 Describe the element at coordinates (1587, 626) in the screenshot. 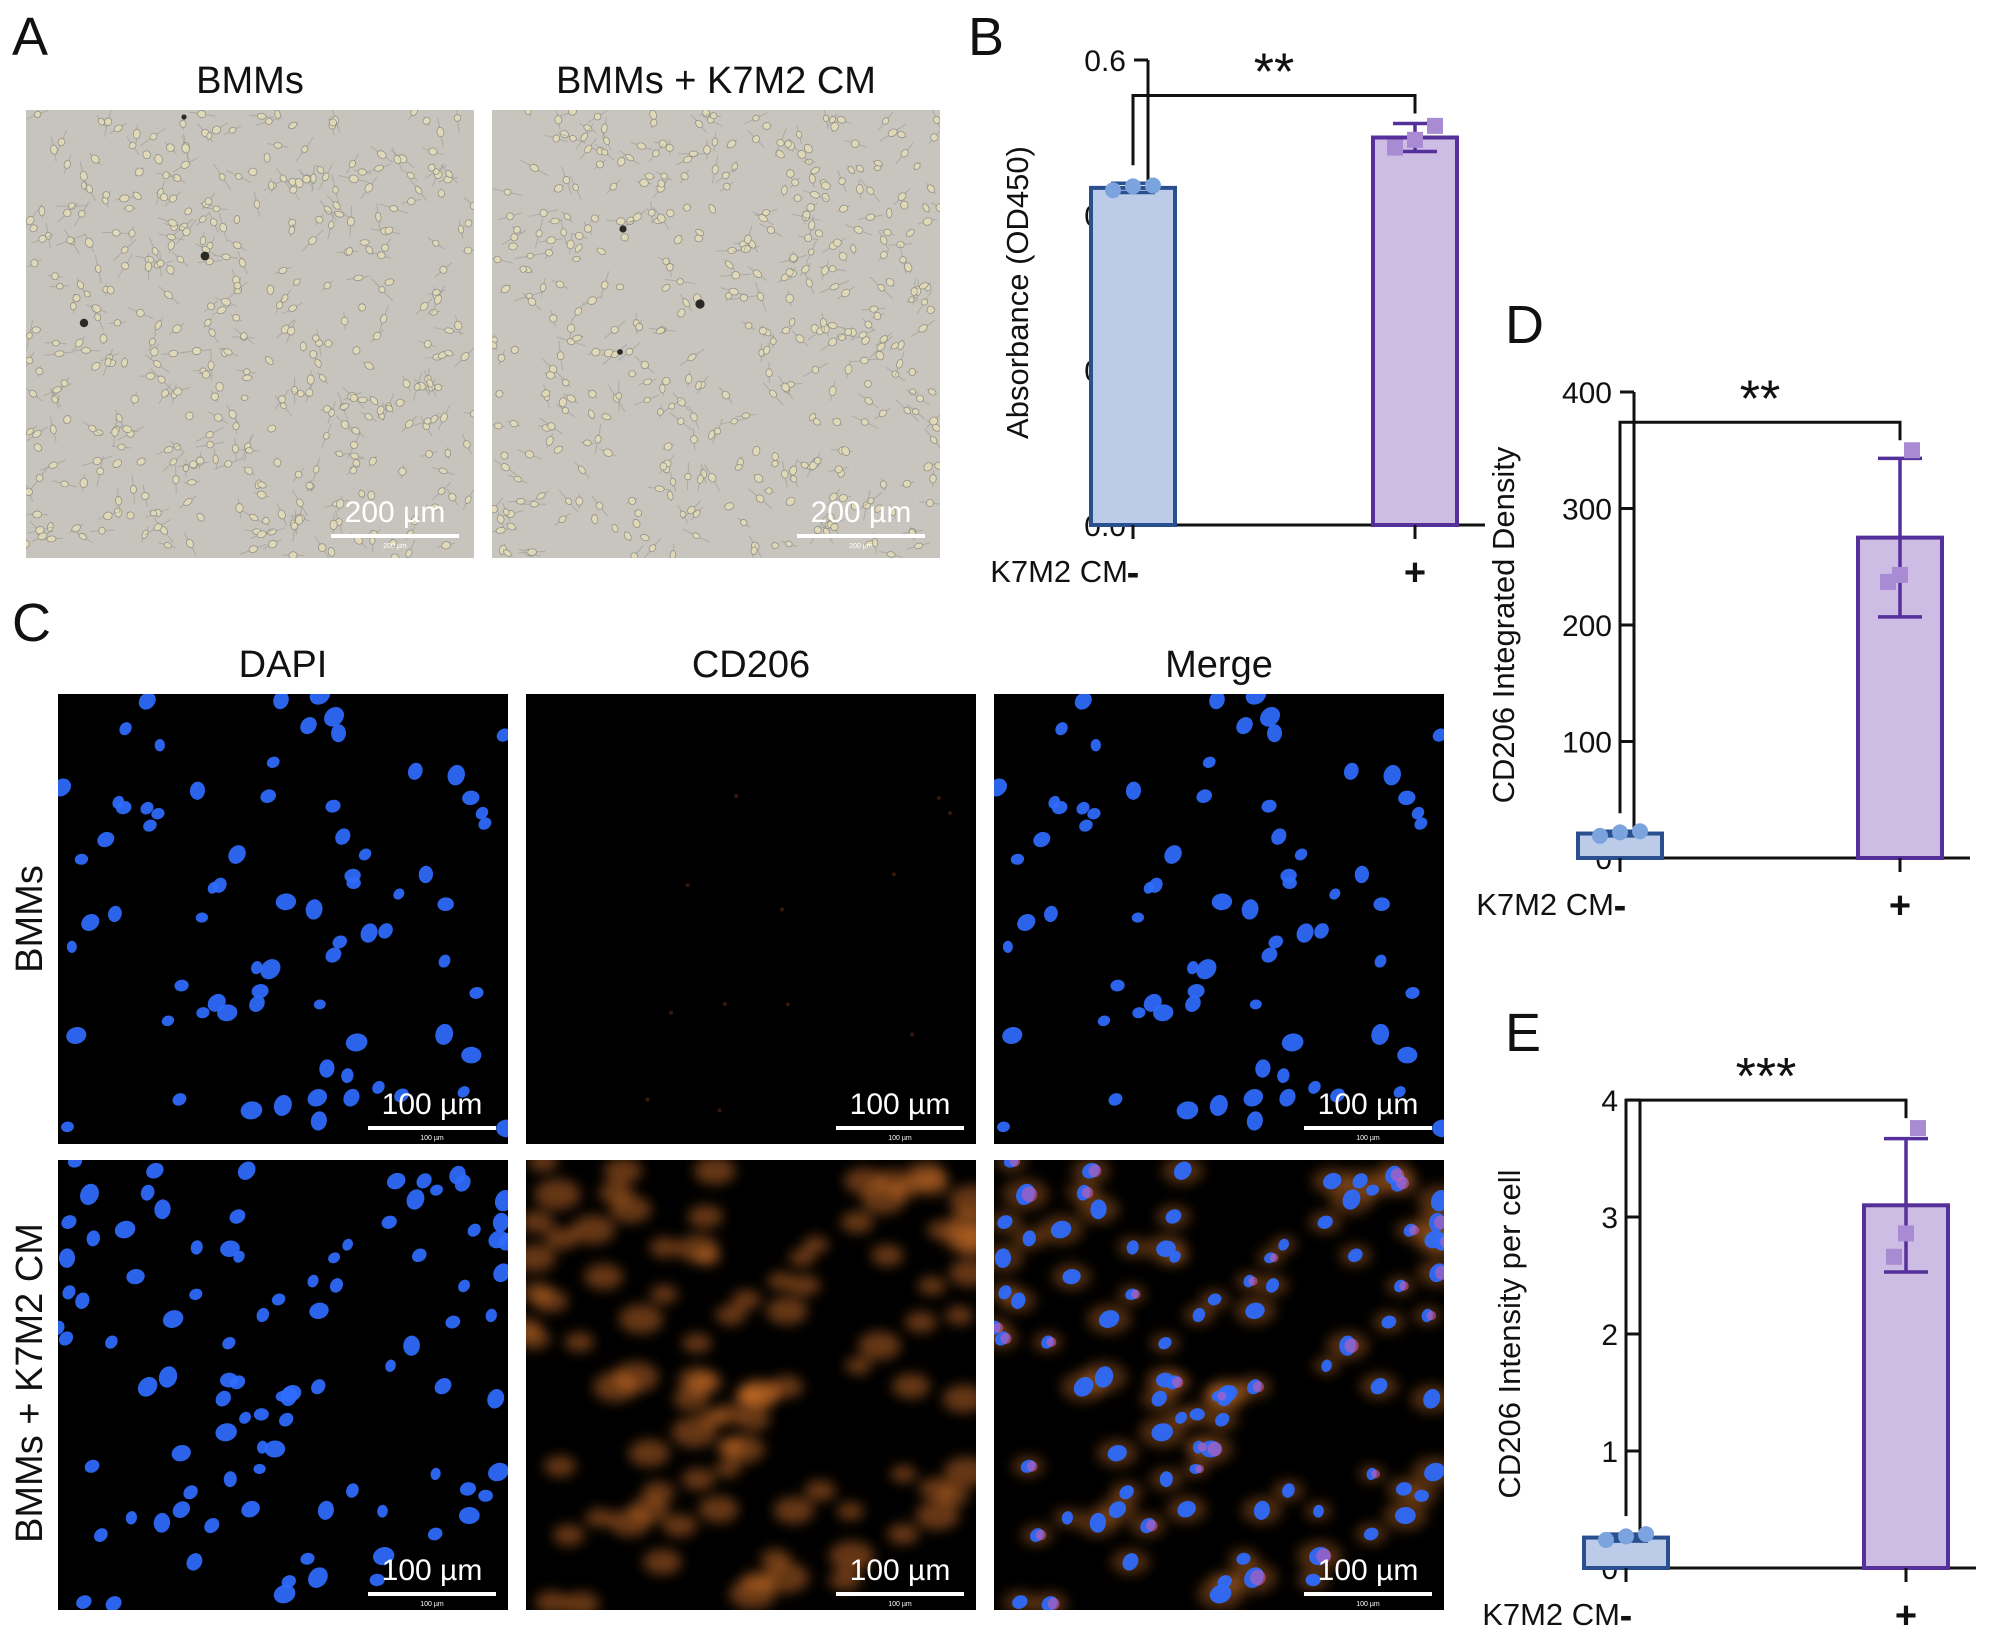

I see `y-tick-label: 200` at that location.